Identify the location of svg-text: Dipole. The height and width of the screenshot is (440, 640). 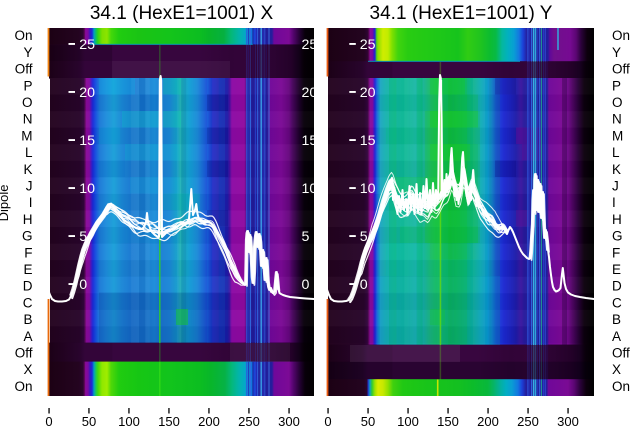
(5, 203).